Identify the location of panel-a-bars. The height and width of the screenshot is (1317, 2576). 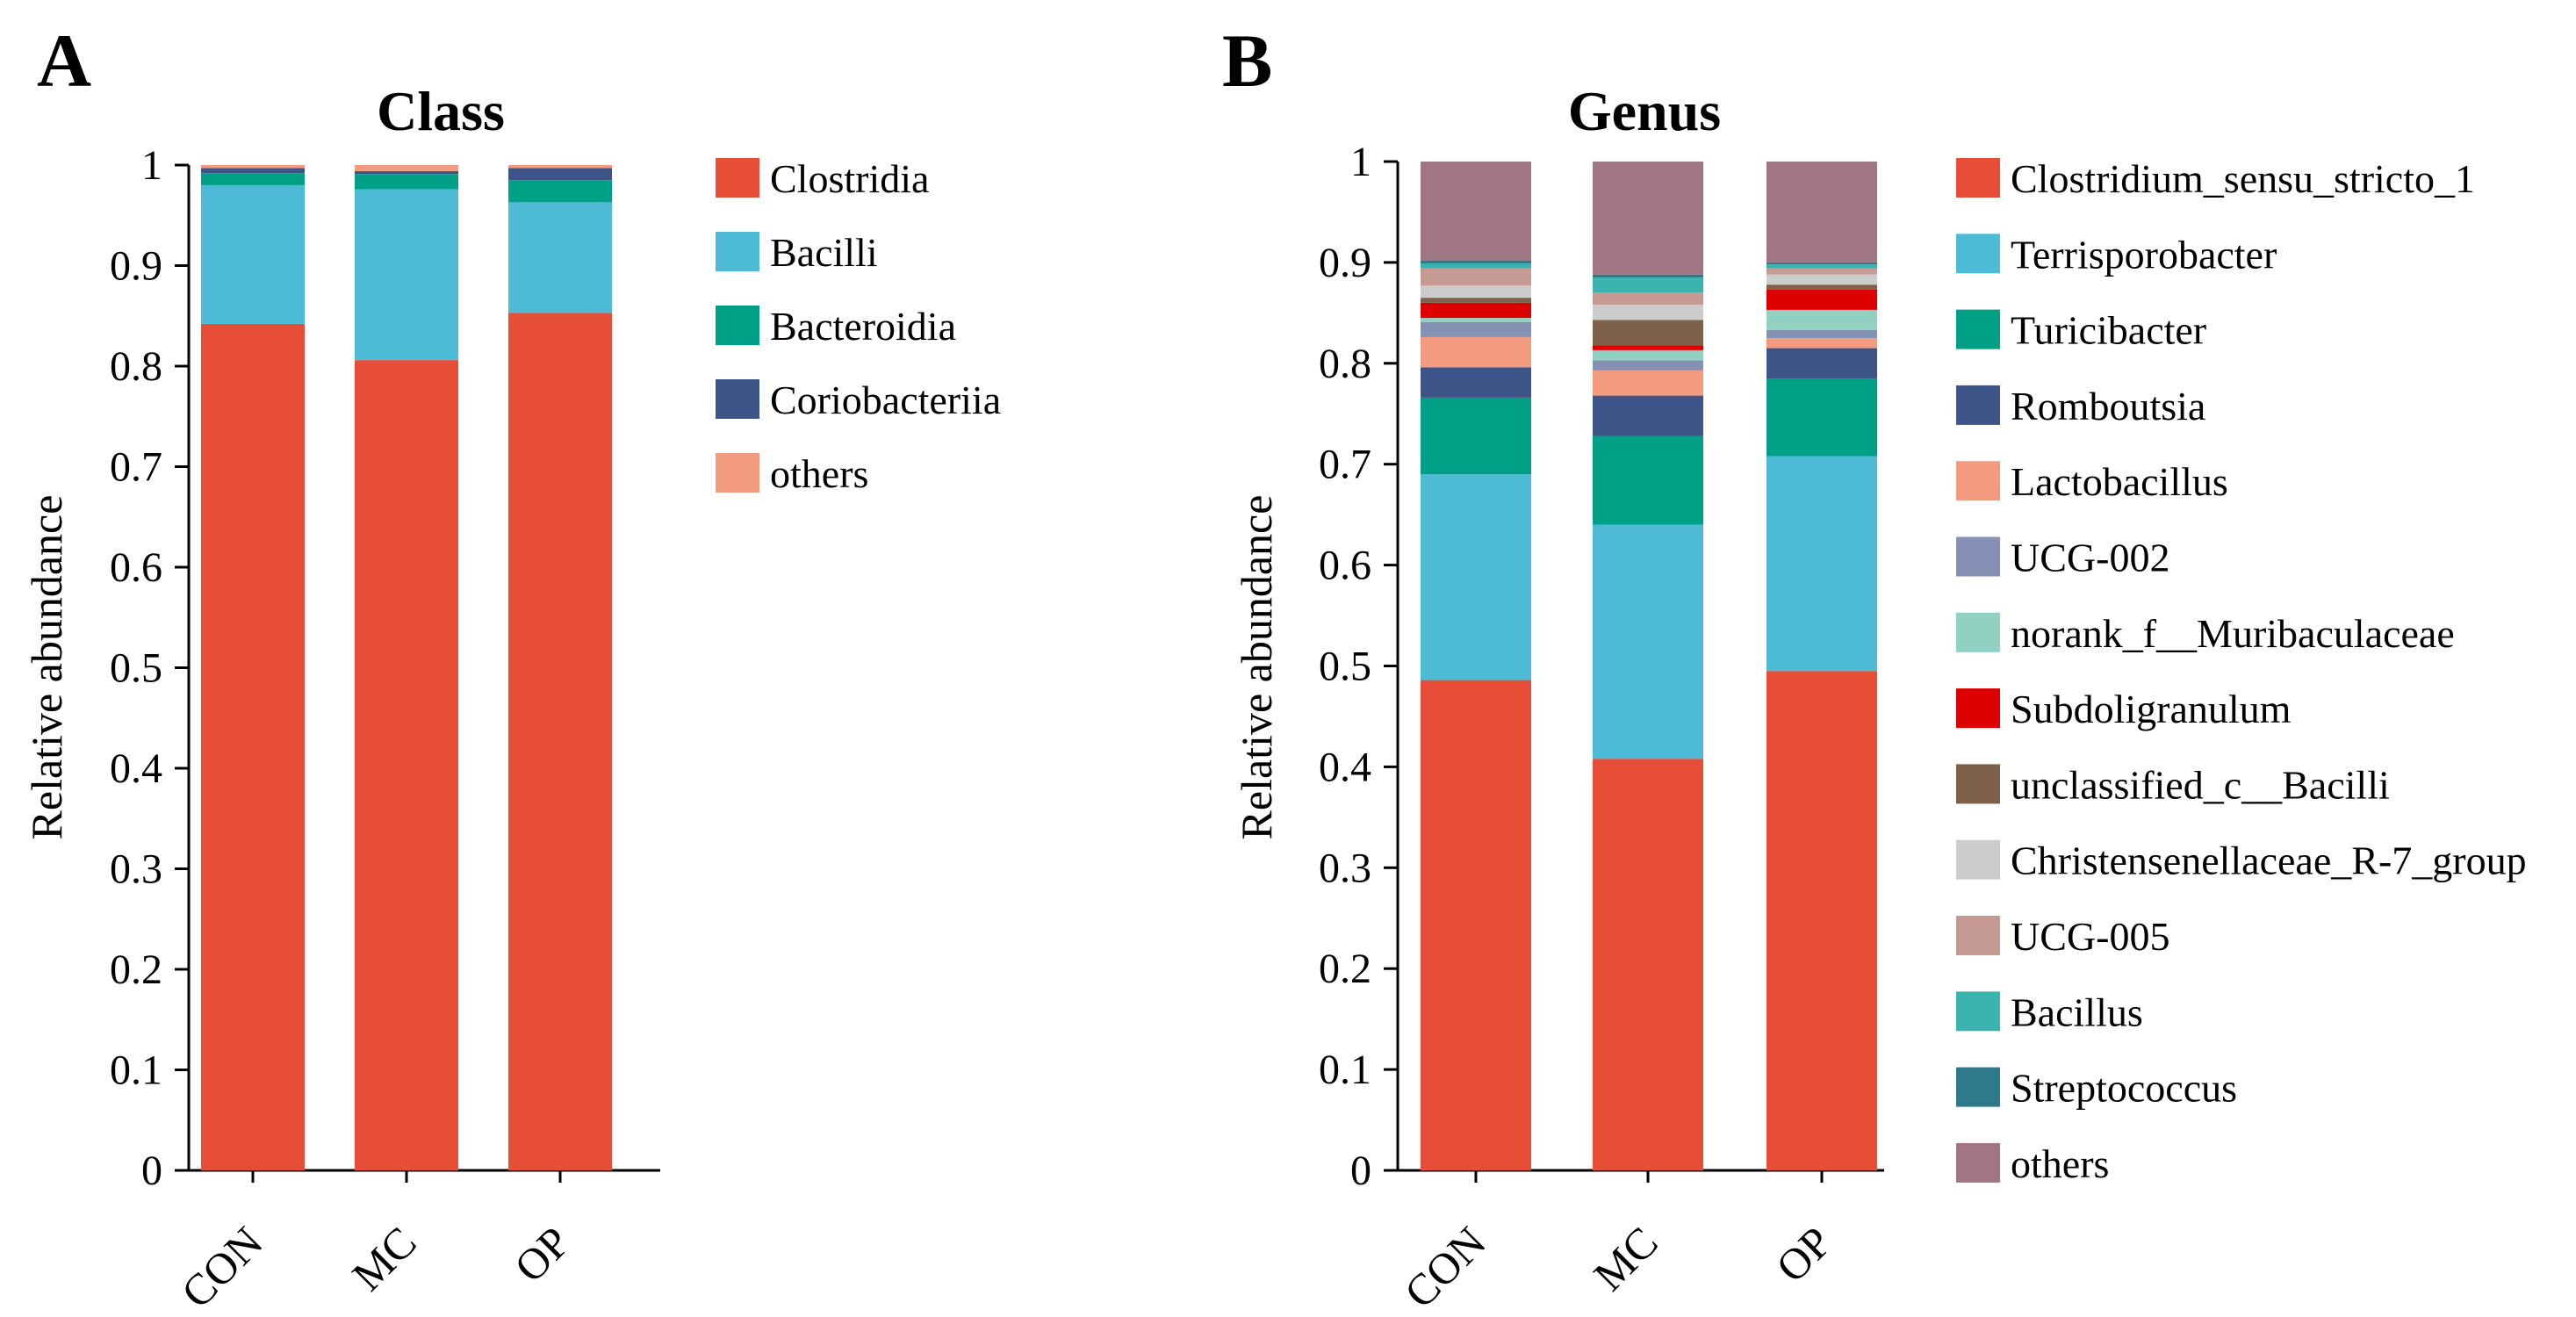
(406, 667).